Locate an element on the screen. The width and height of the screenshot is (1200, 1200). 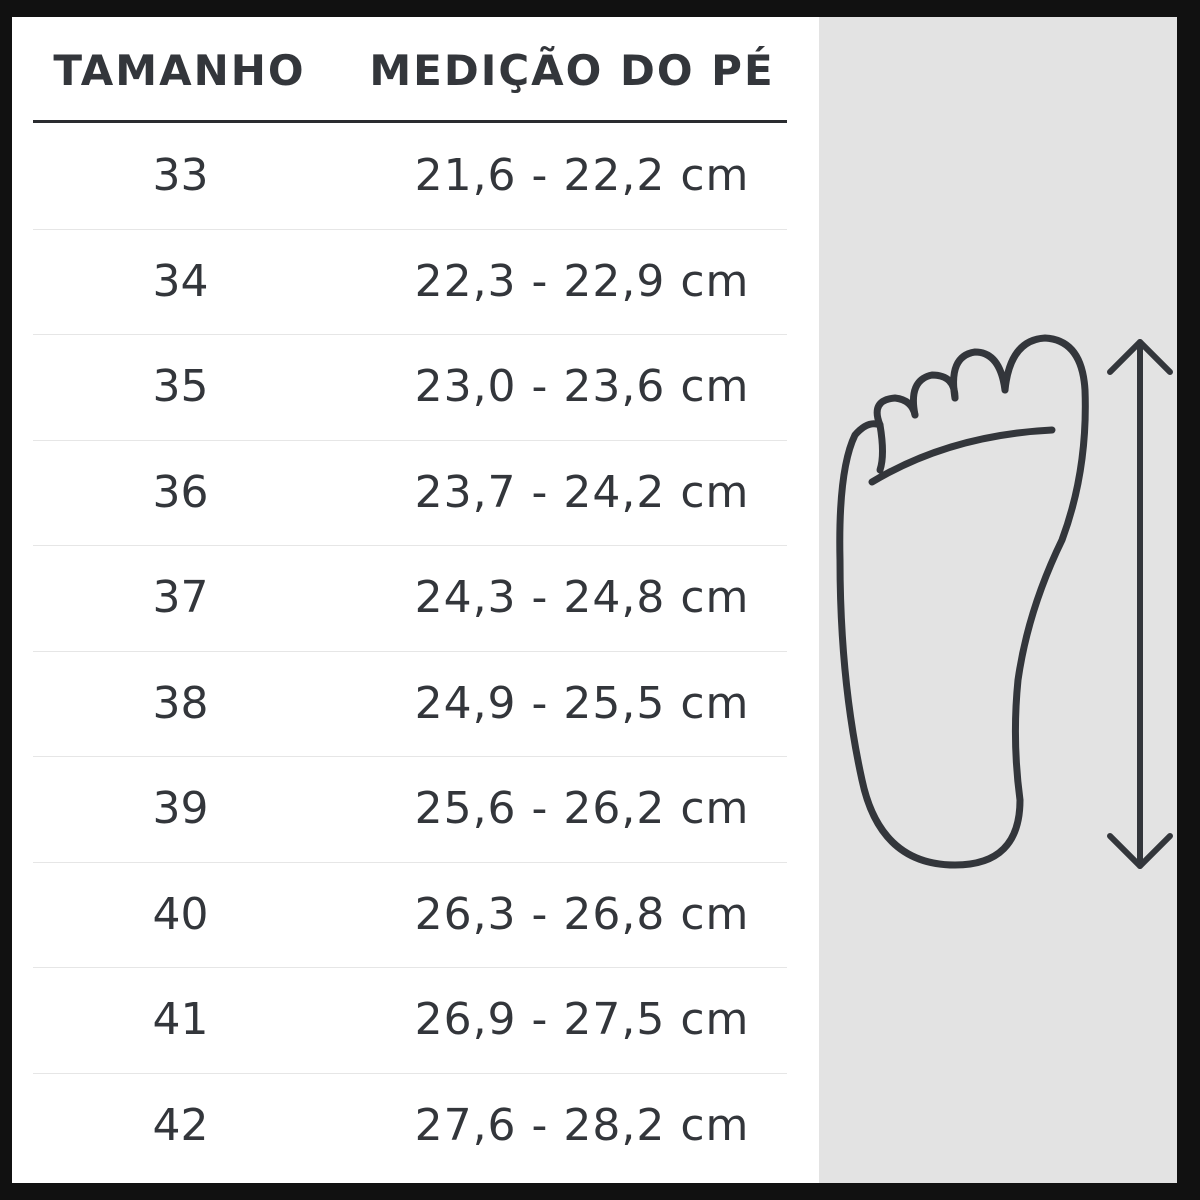
foot-illustration is located at coordinates (1004, 601).